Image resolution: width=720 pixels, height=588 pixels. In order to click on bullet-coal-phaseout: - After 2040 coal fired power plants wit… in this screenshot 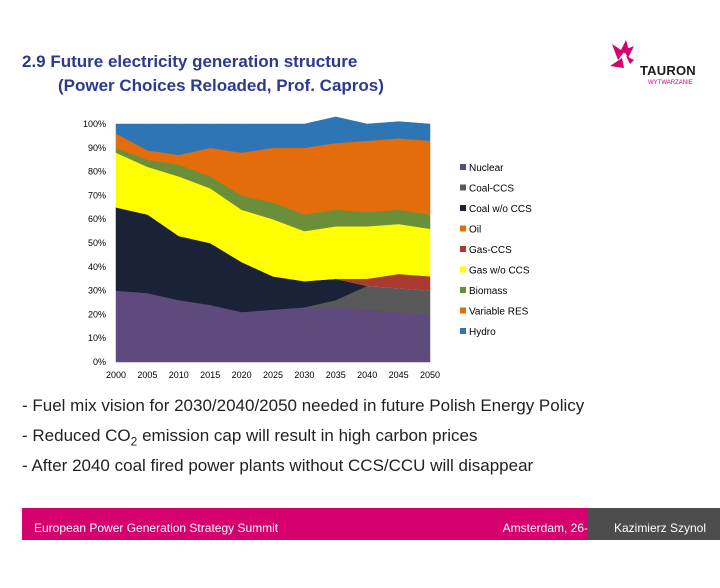, I will do `click(278, 465)`.